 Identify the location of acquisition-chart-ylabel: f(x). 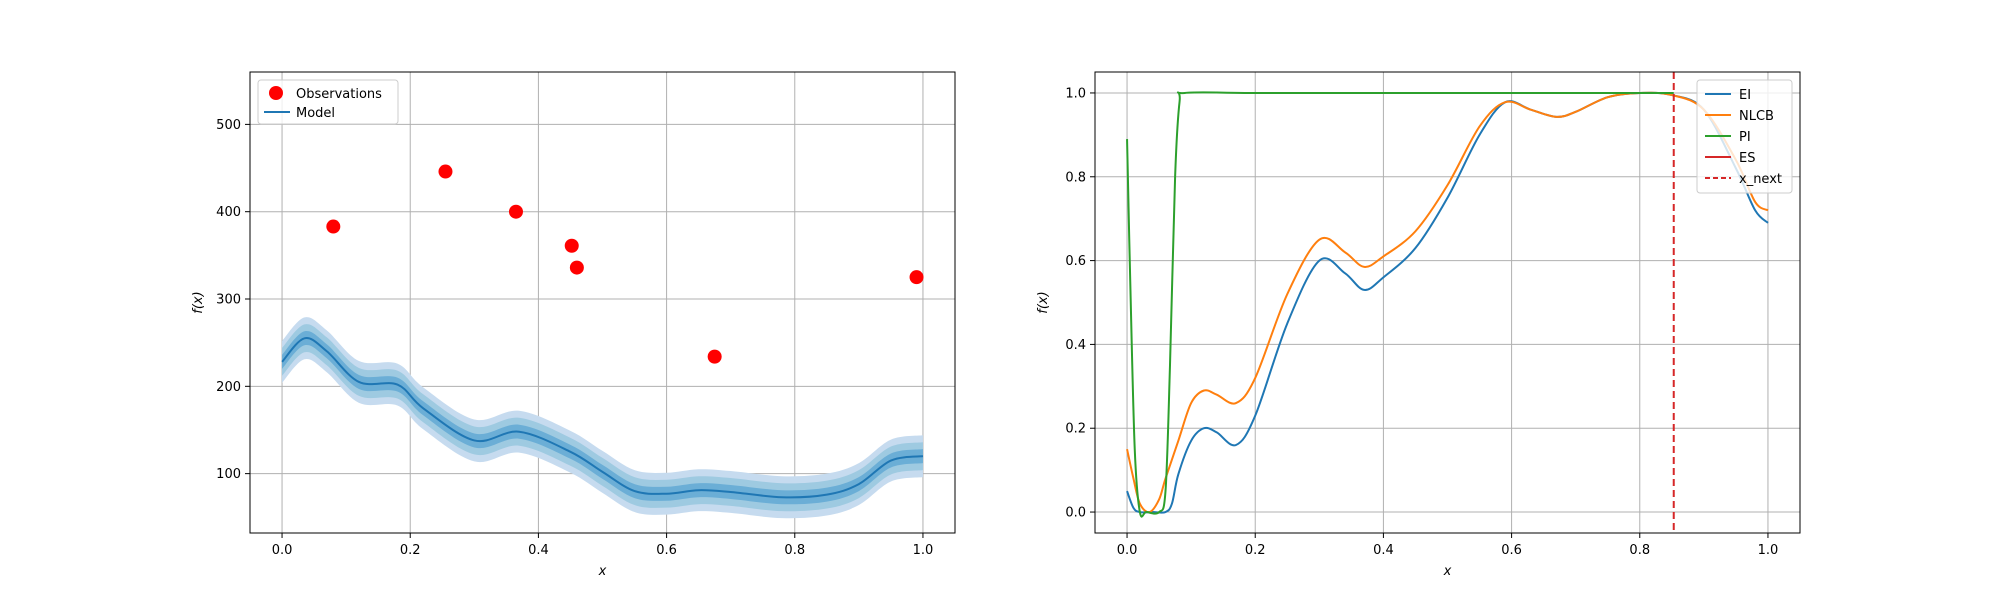
(1043, 302).